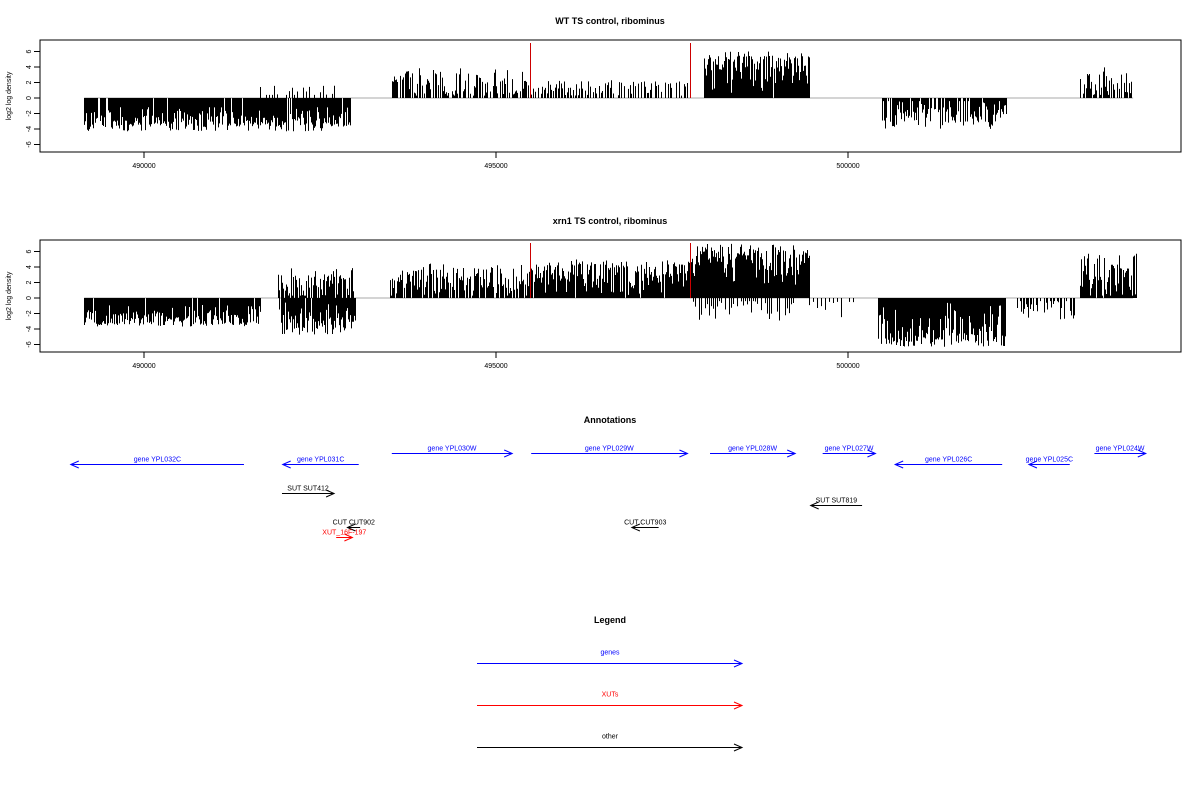  Describe the element at coordinates (610, 695) in the screenshot. I see `legend-label: XUTs` at that location.